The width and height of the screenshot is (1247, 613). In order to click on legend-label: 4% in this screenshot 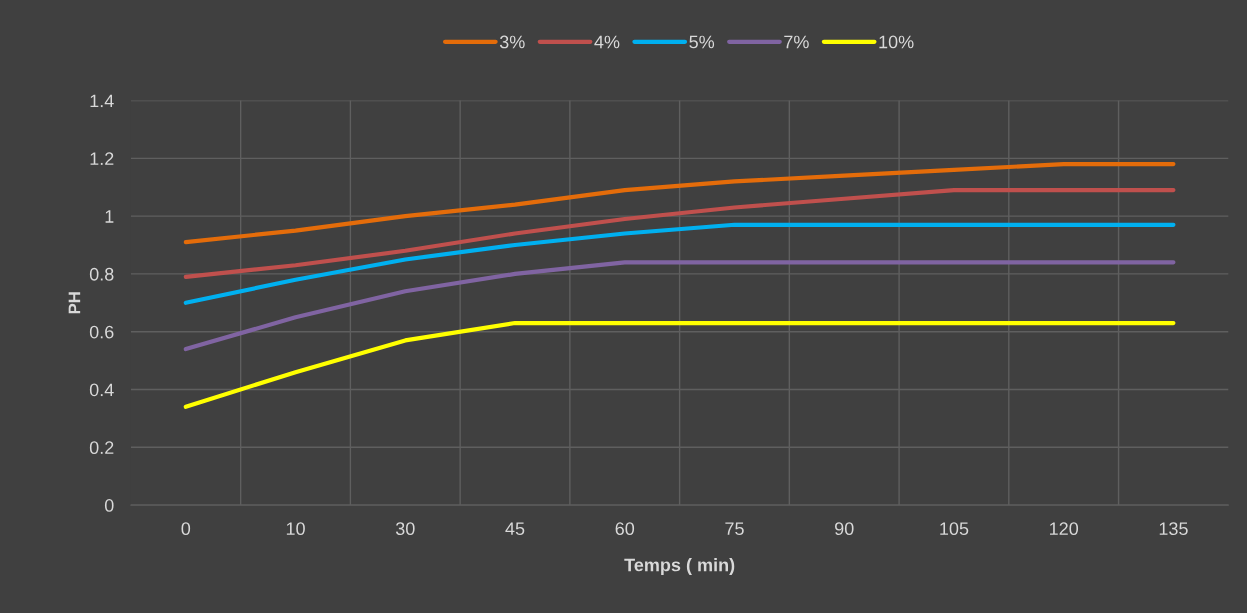, I will do `click(607, 42)`.